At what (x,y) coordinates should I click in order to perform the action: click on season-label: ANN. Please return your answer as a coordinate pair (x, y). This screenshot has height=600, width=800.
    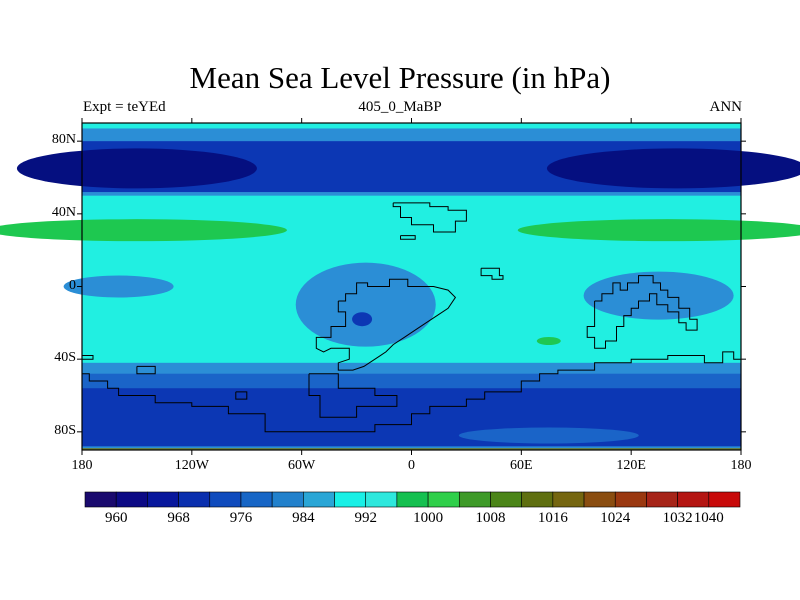
    Looking at the image, I should click on (726, 107).